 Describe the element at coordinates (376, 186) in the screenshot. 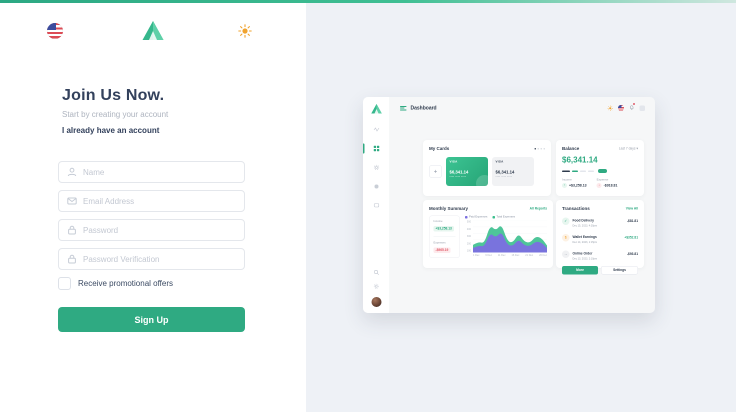

I see `wallet-icon` at that location.